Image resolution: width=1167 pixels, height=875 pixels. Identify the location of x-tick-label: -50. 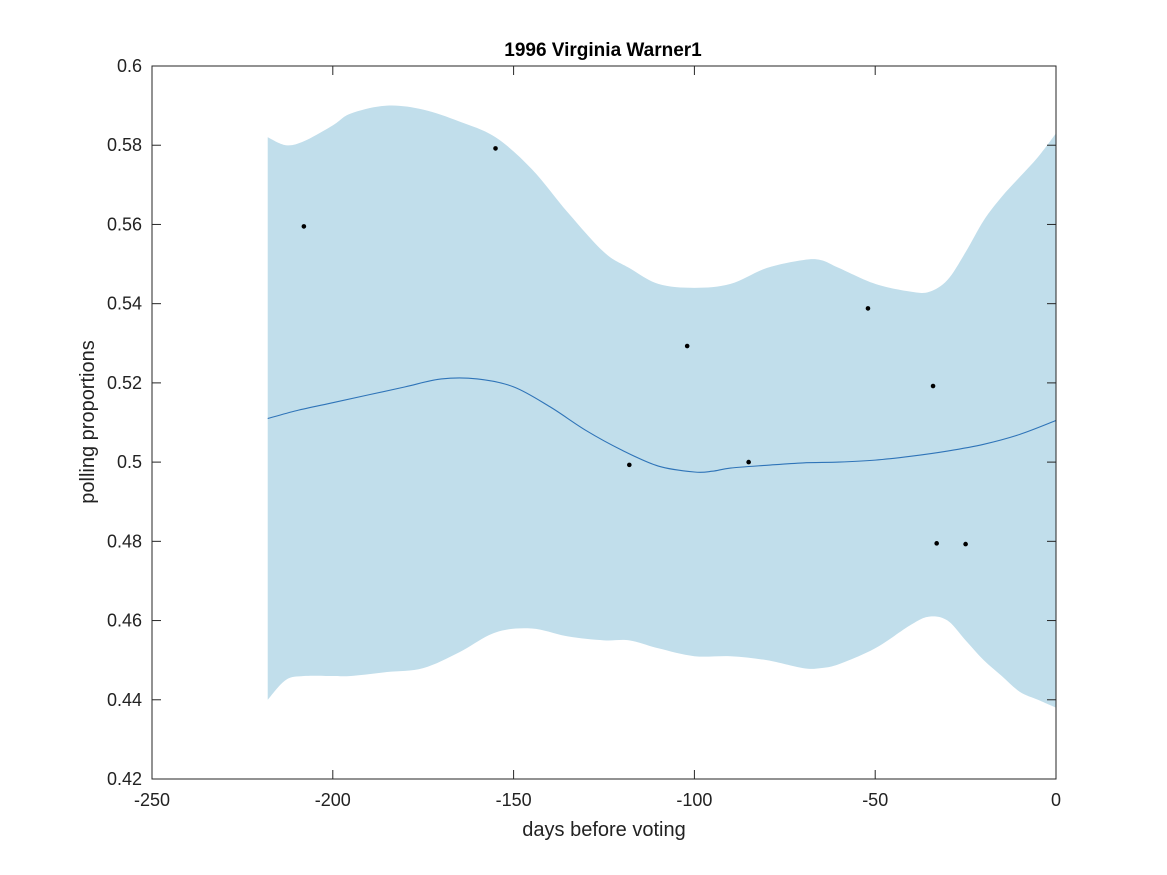
(875, 800).